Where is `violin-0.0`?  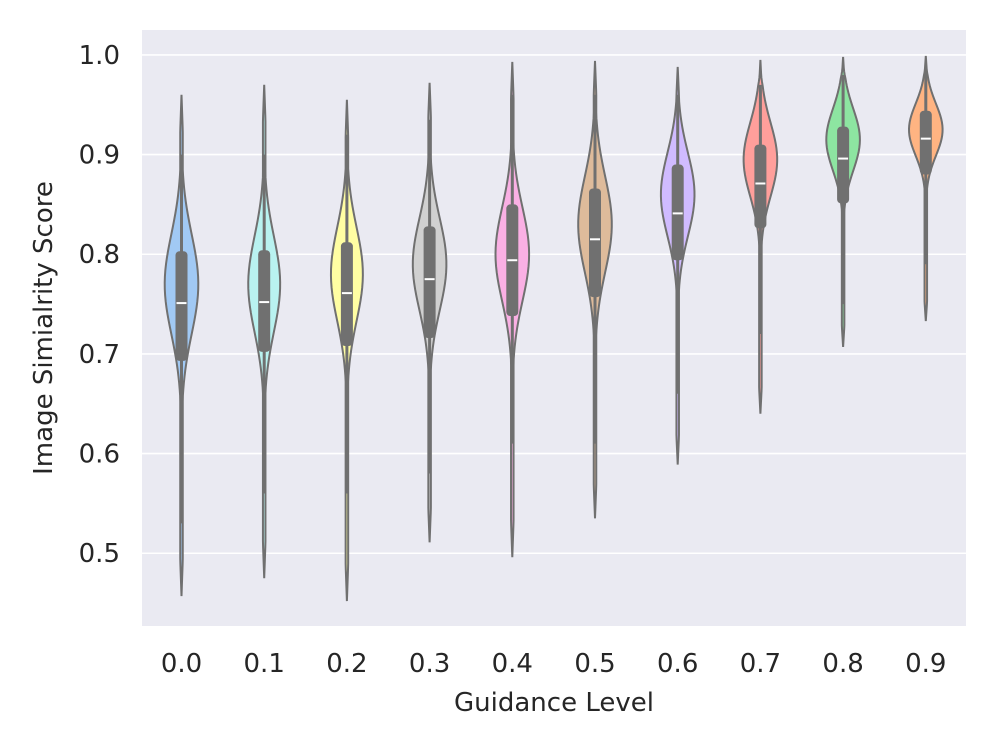
violin-0.0 is located at coordinates (181, 345).